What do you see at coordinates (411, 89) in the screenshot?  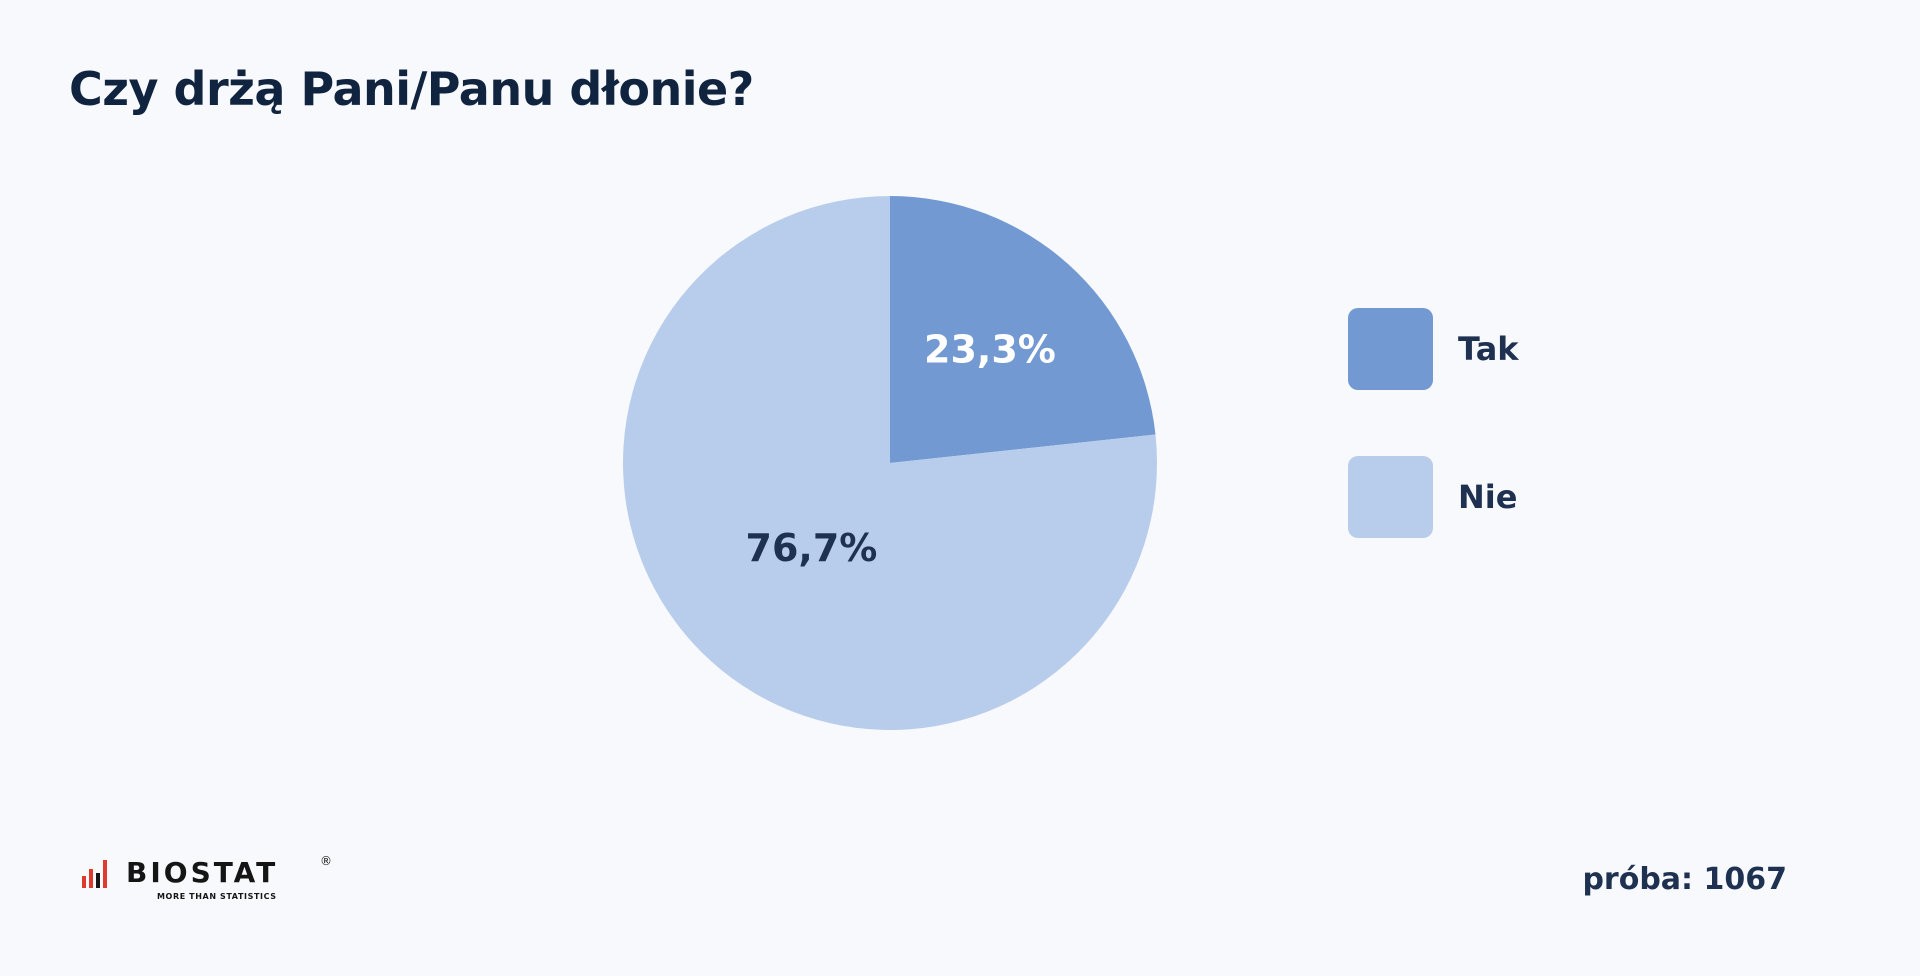 I see `chart-title: Czy drżą Pani/Panu dłonie?` at bounding box center [411, 89].